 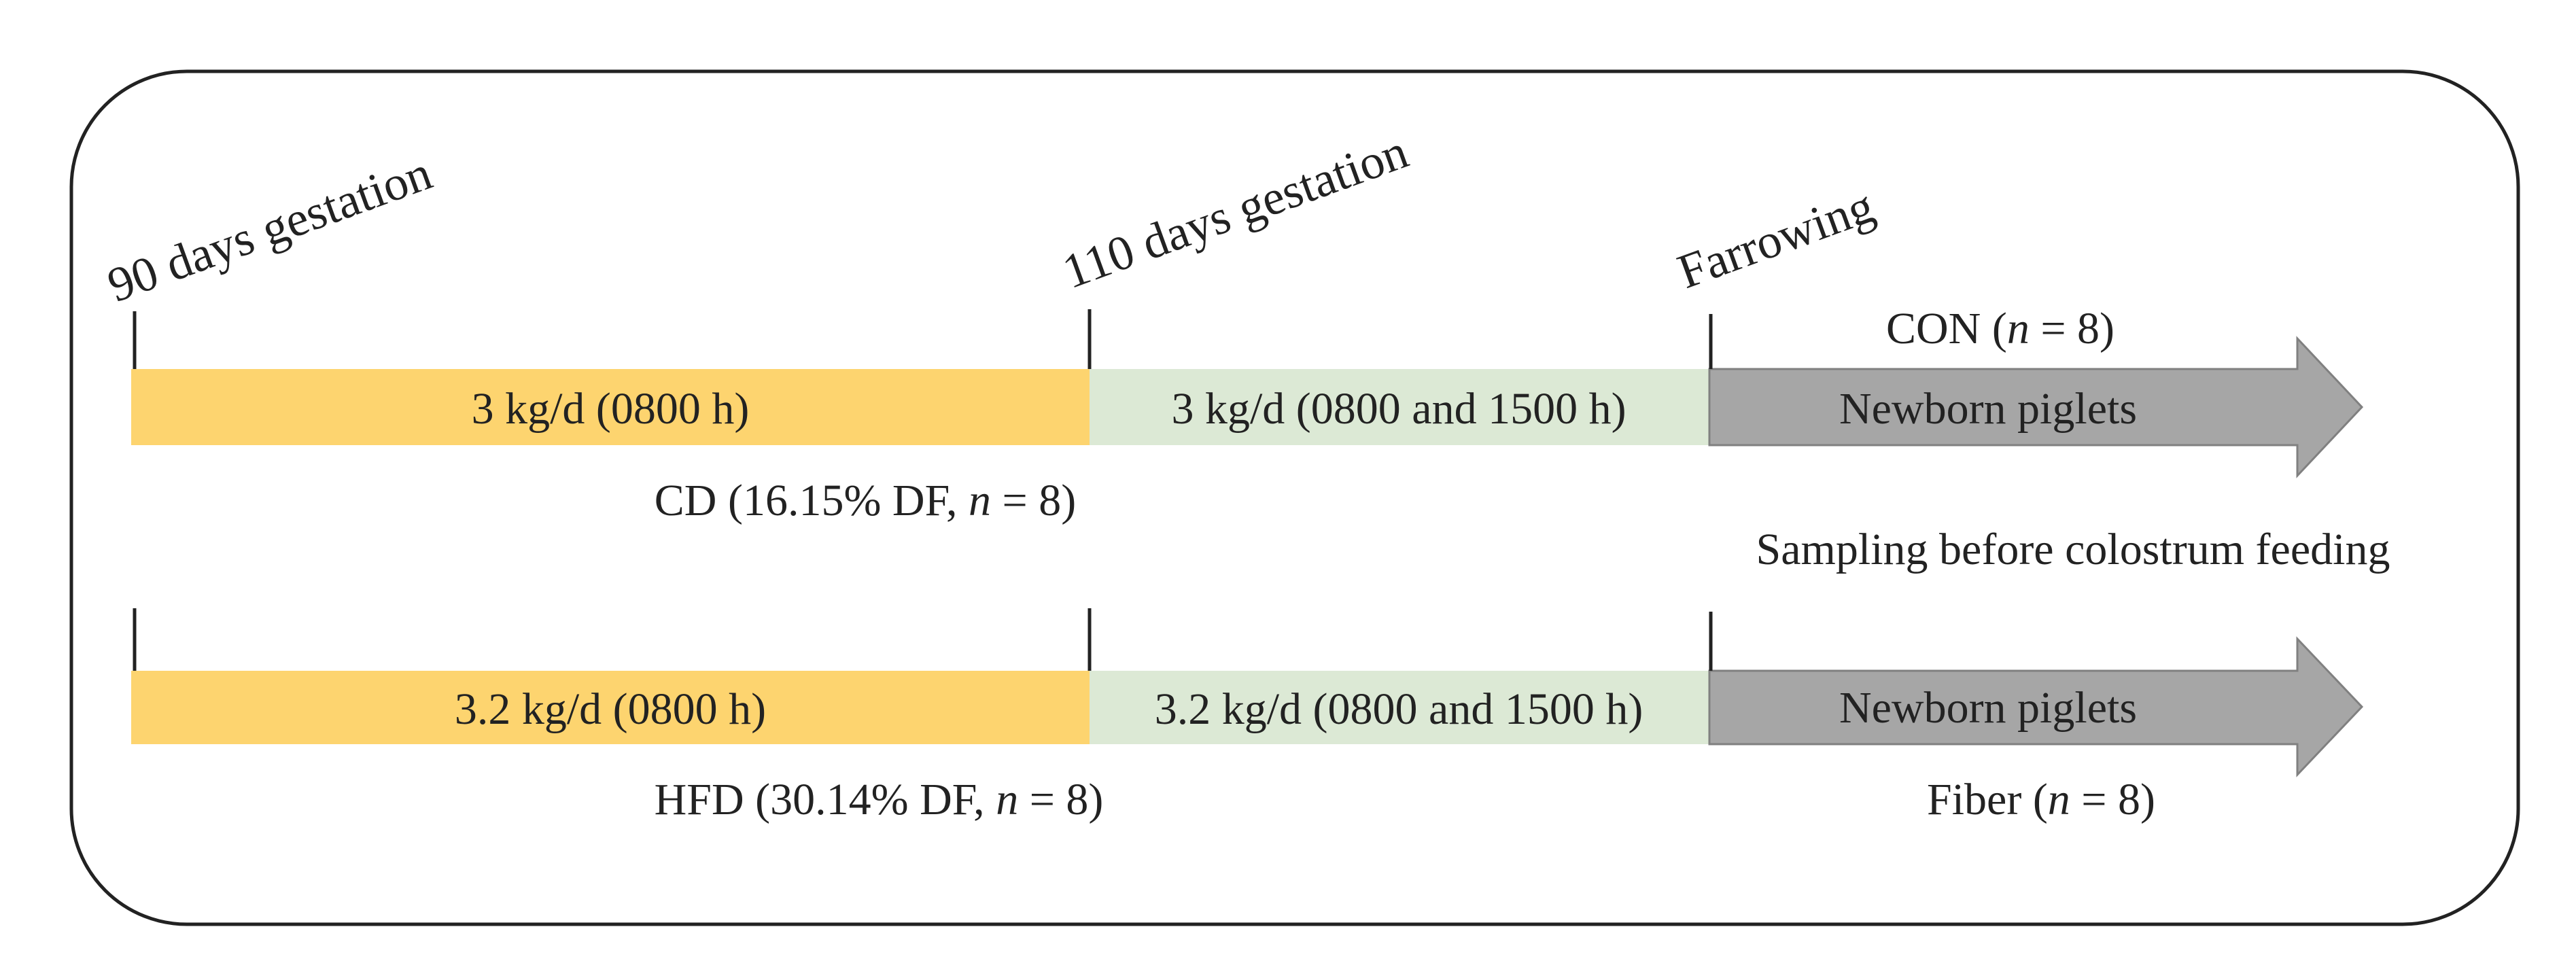 I want to click on cd-diet-n: n, so click(x=980, y=501).